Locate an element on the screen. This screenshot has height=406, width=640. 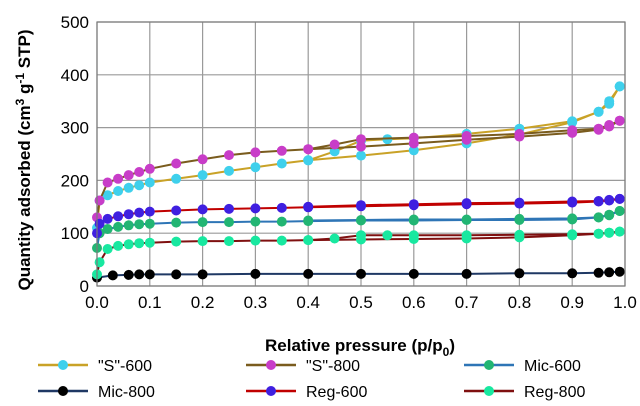
x-tick-label: 0.0 is located at coordinates (97, 302).